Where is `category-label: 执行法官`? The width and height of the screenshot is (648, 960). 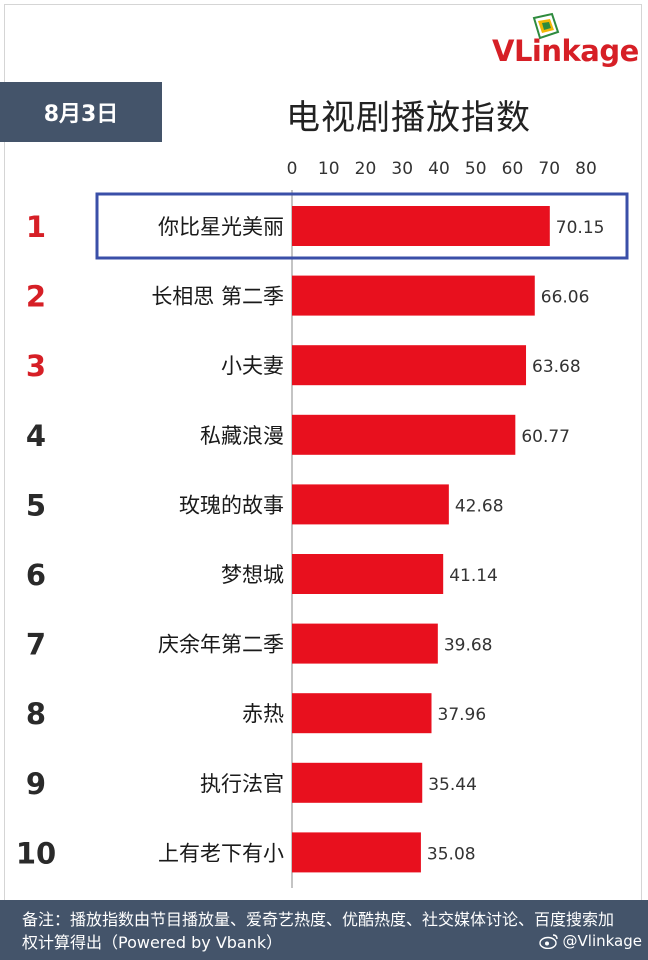 category-label: 执行法官 is located at coordinates (242, 784).